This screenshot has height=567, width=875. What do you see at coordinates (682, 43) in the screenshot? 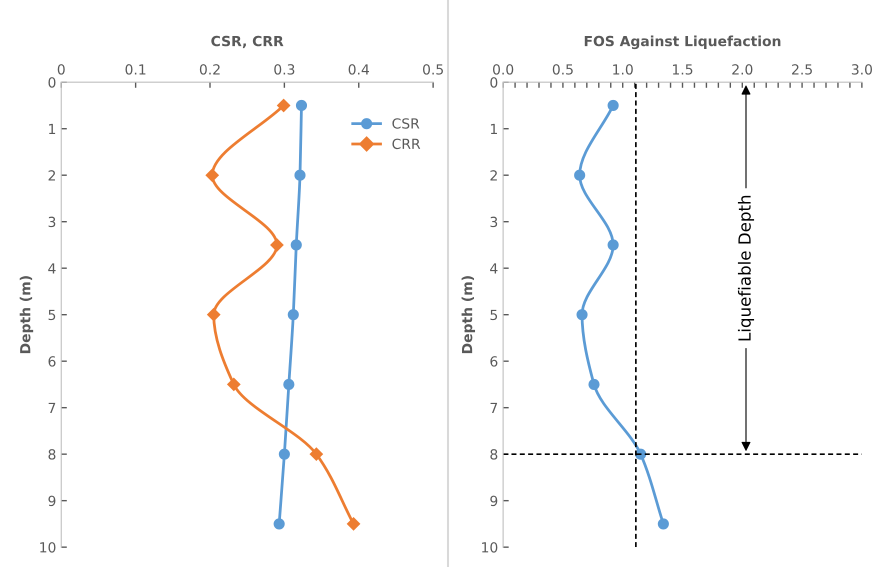
I see `chart-title: FOS Against Liquefaction` at bounding box center [682, 43].